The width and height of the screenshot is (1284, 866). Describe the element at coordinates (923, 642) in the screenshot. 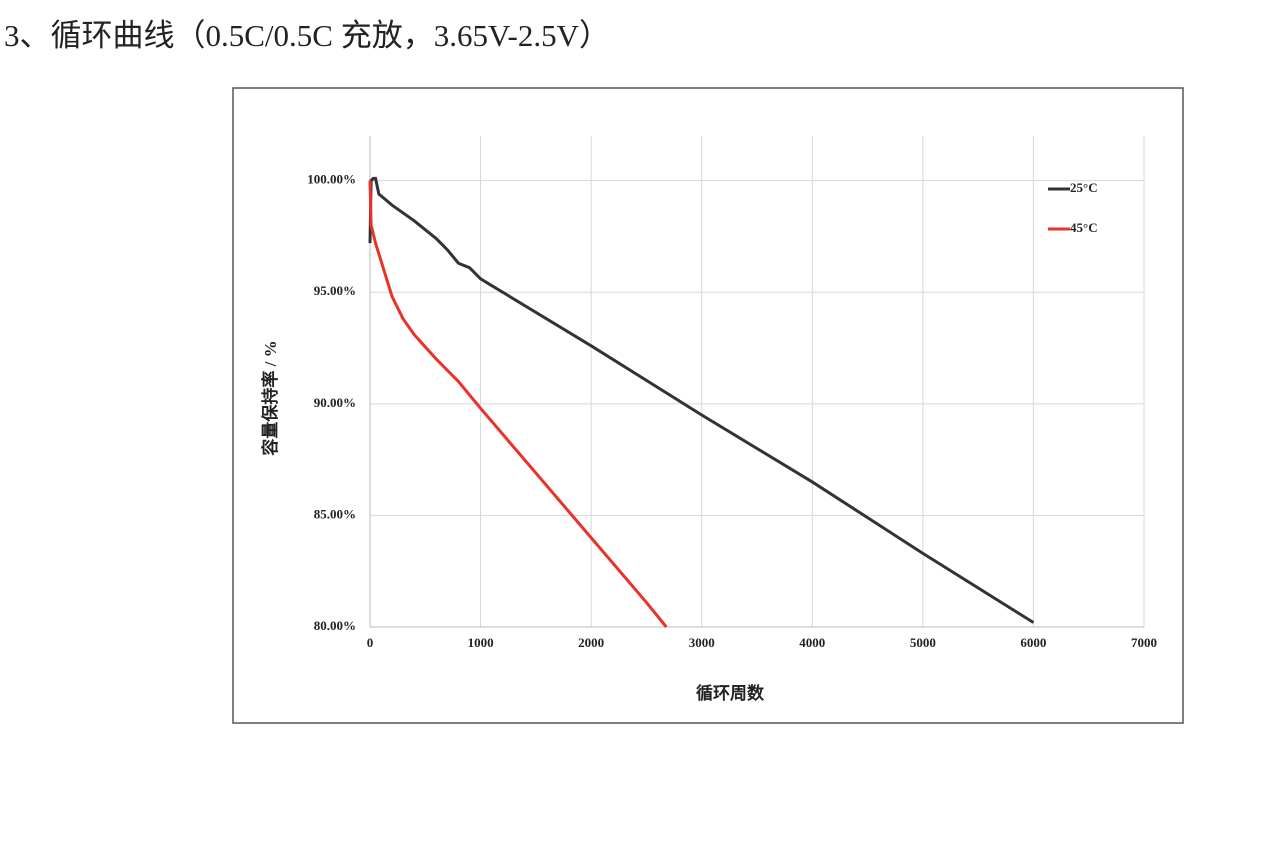

I see `x-tick-label: 5000` at that location.